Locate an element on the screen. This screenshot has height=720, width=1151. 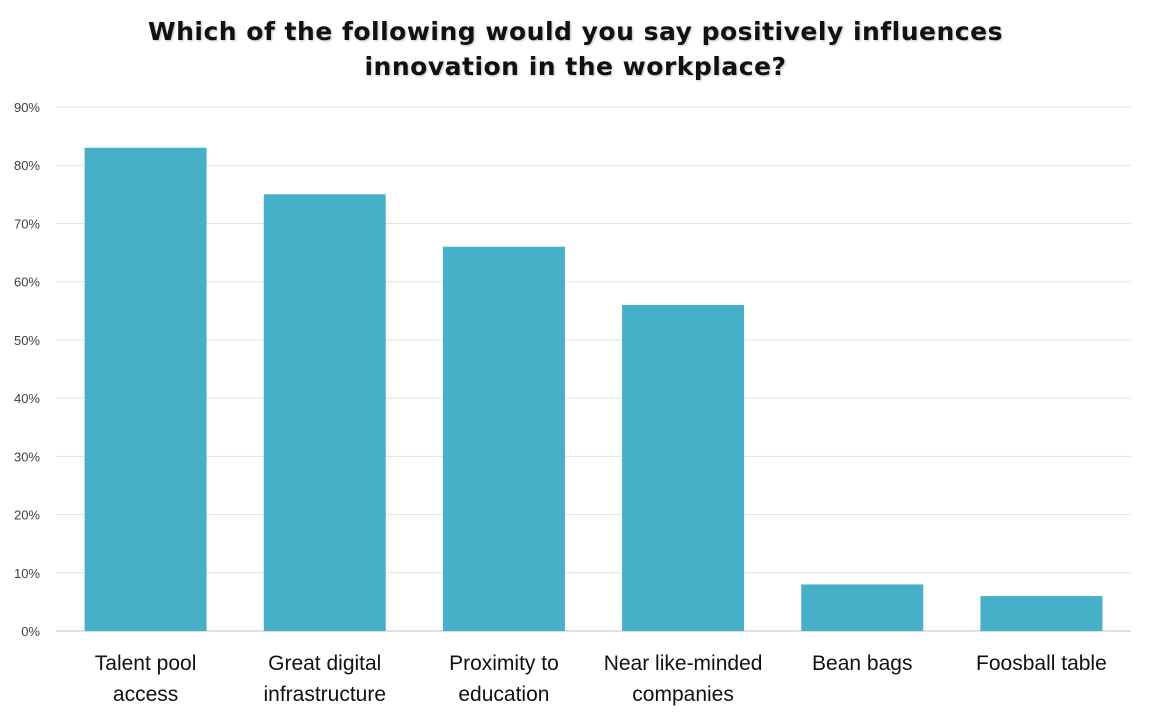
y-tick-label: 40% is located at coordinates (27, 398).